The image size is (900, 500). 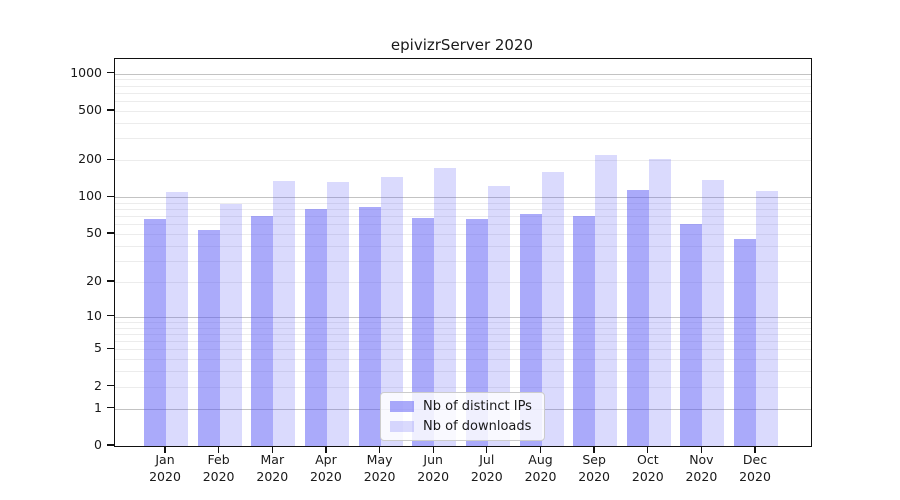 I want to click on x-tick-label-dec: Dec 2020, so click(x=755, y=468).